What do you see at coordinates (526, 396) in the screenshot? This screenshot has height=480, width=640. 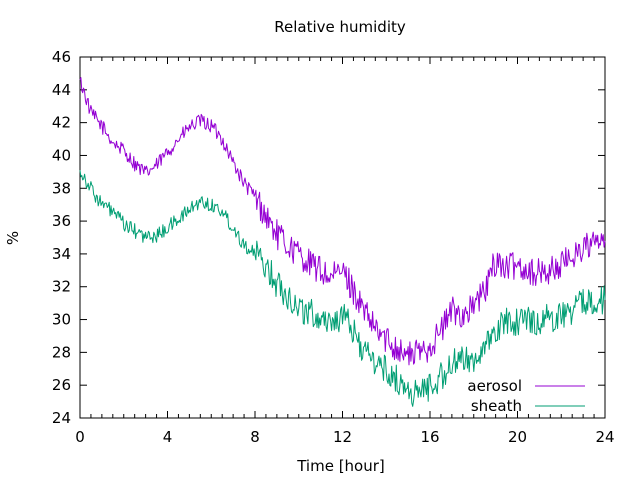 I see `legend: aerosol sheath` at bounding box center [526, 396].